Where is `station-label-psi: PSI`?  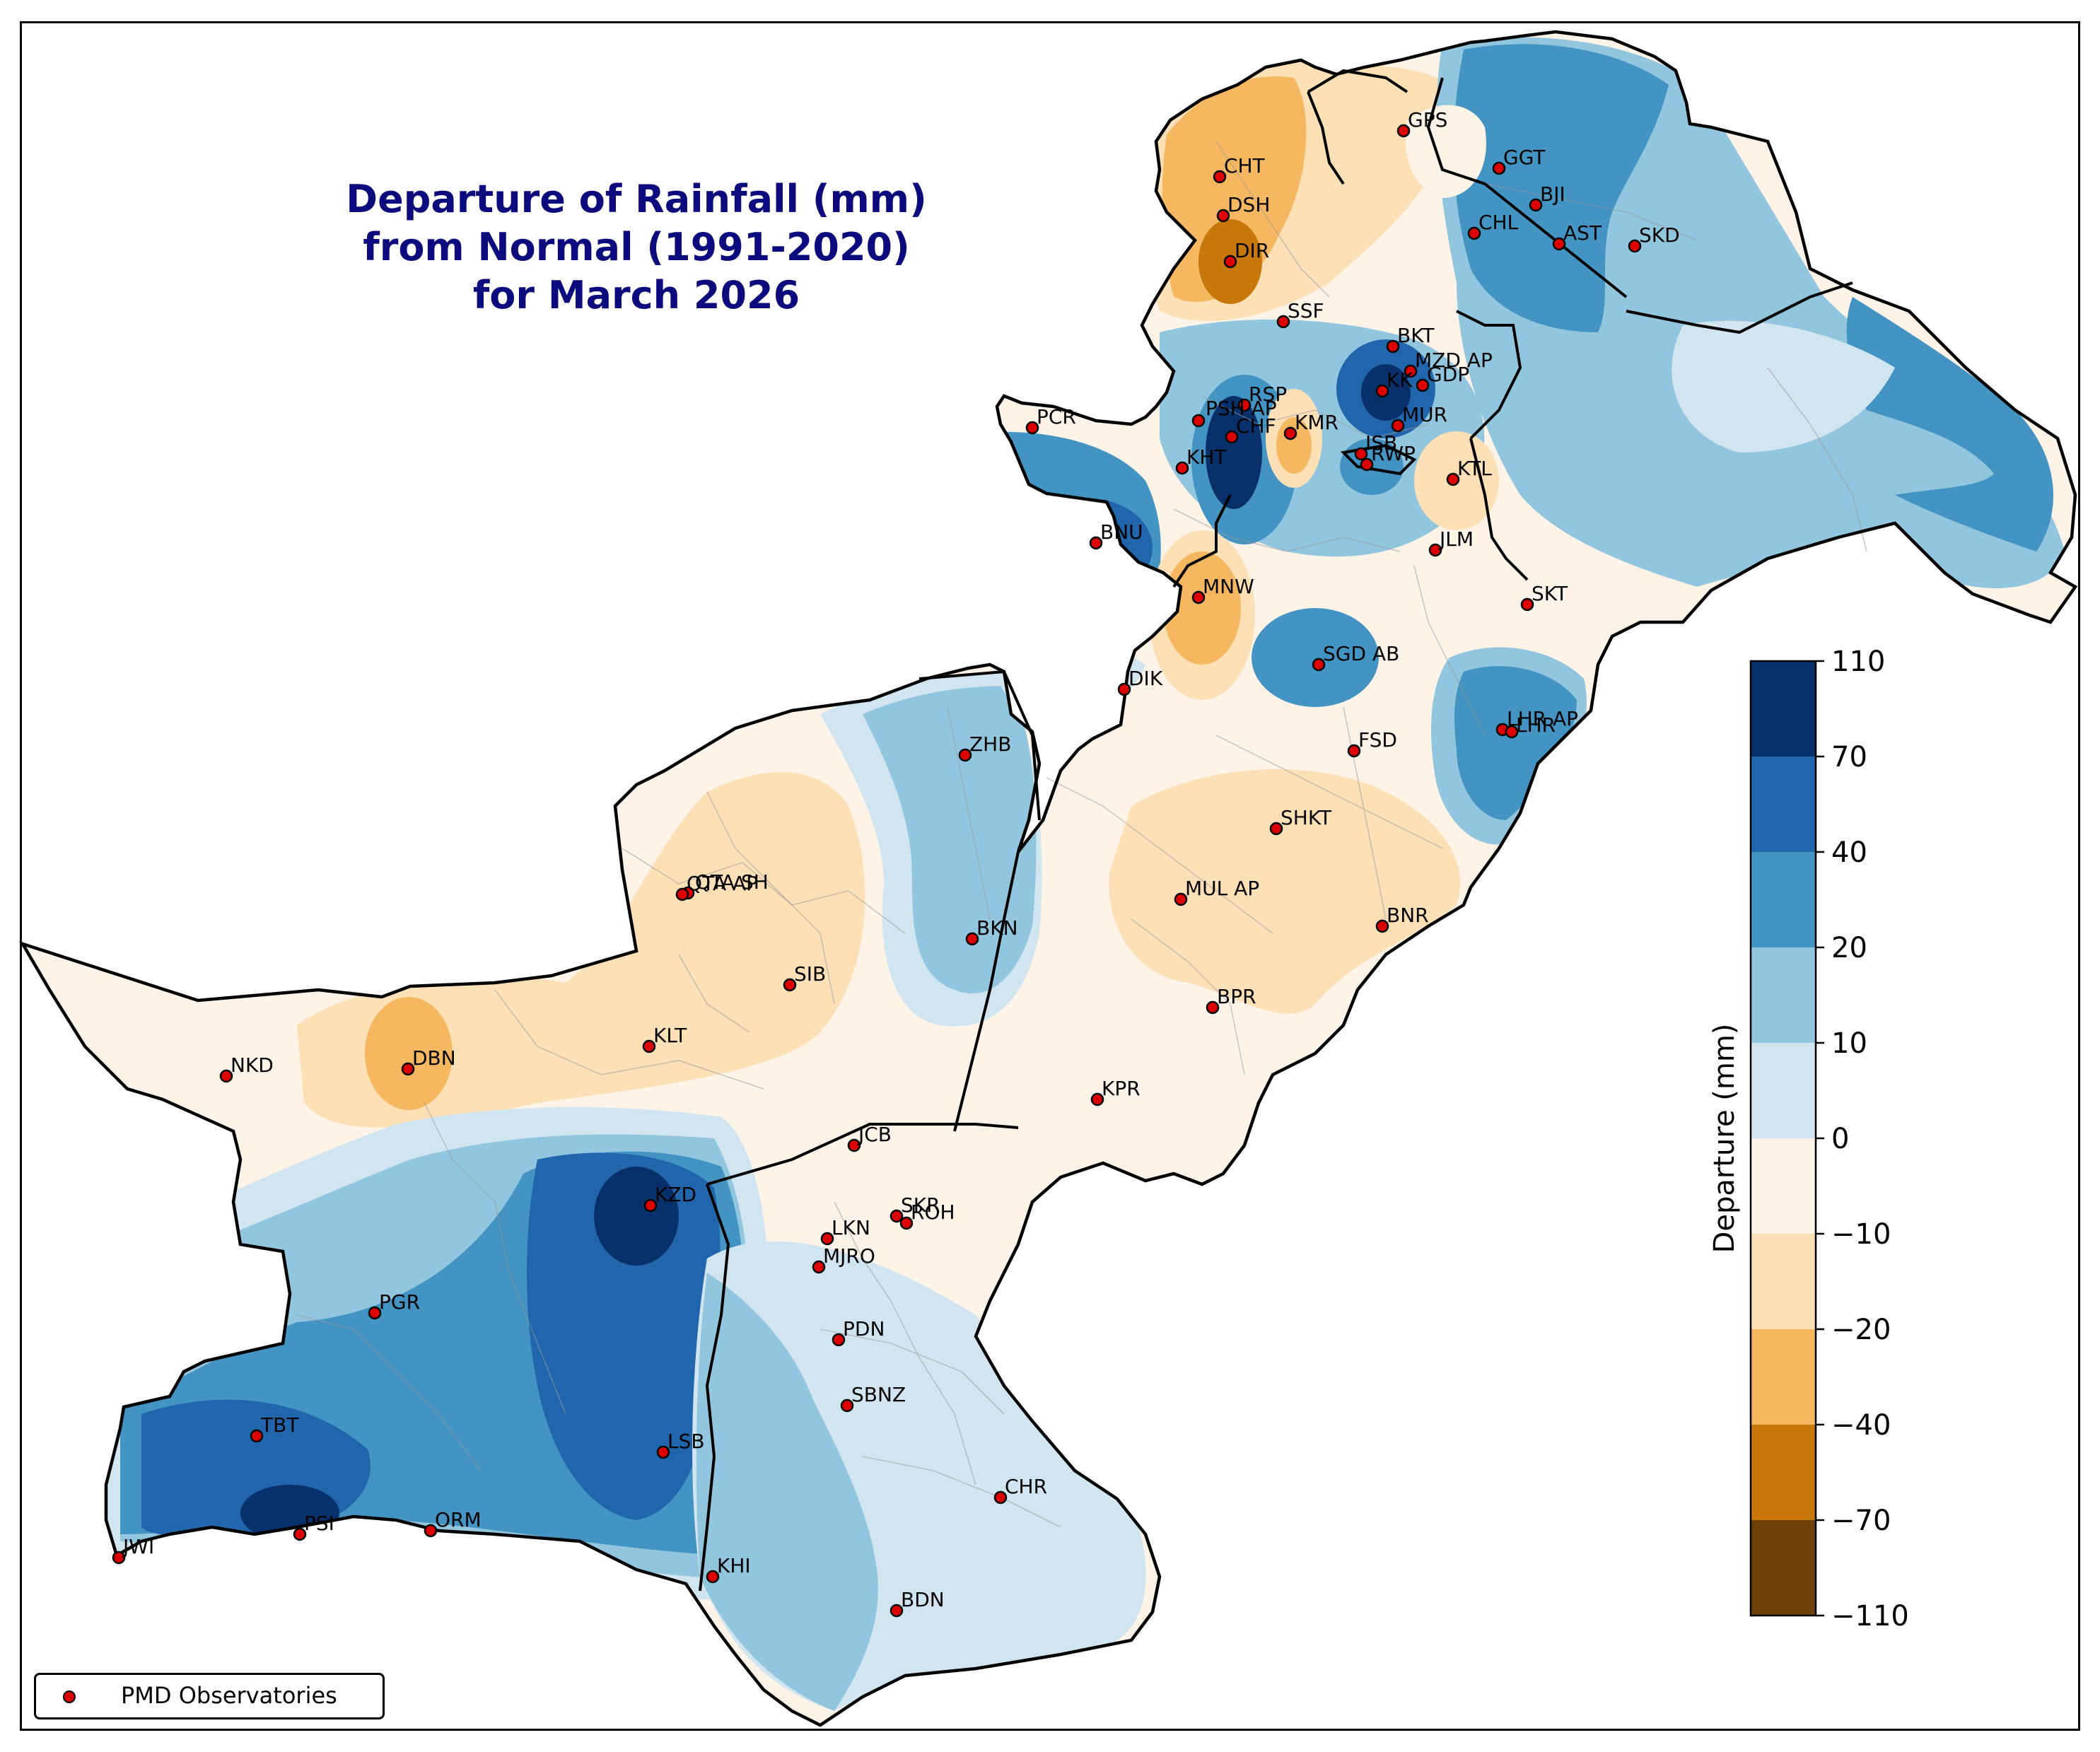 station-label-psi: PSI is located at coordinates (319, 1523).